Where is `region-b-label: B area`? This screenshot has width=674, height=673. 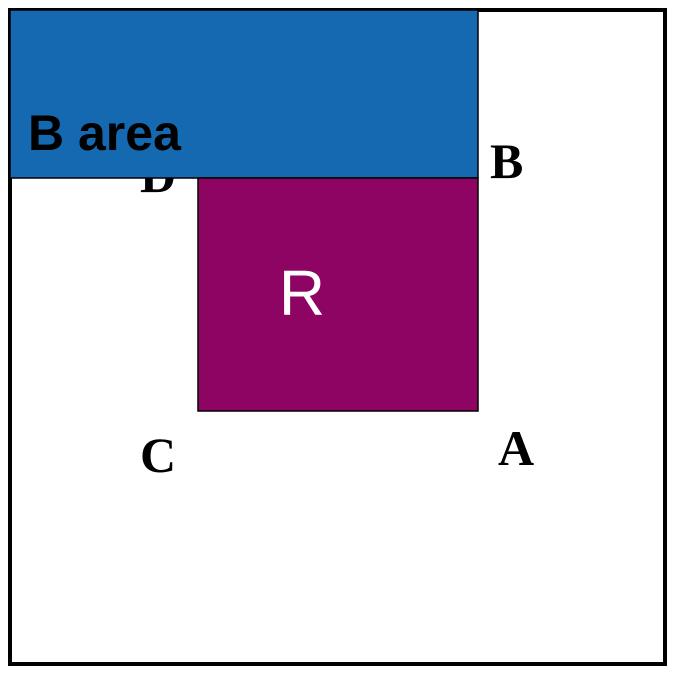 region-b-label: B area is located at coordinates (105, 133).